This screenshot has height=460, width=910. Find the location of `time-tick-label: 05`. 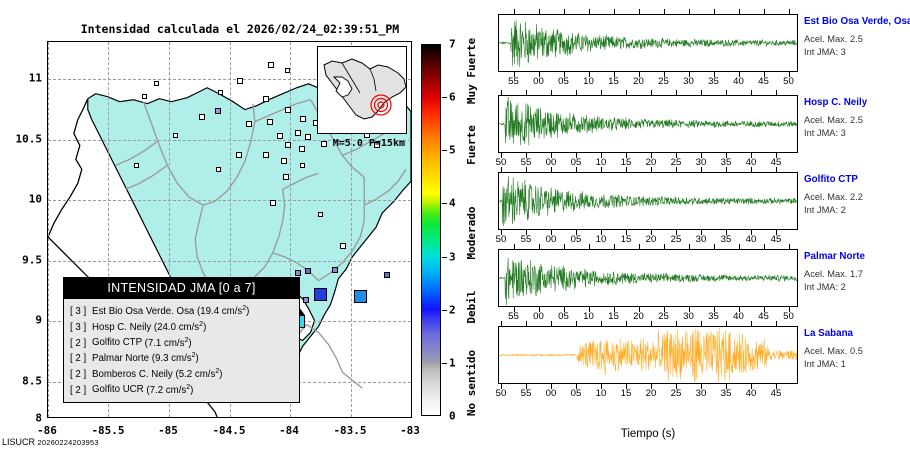

time-tick-label: 05 is located at coordinates (563, 316).